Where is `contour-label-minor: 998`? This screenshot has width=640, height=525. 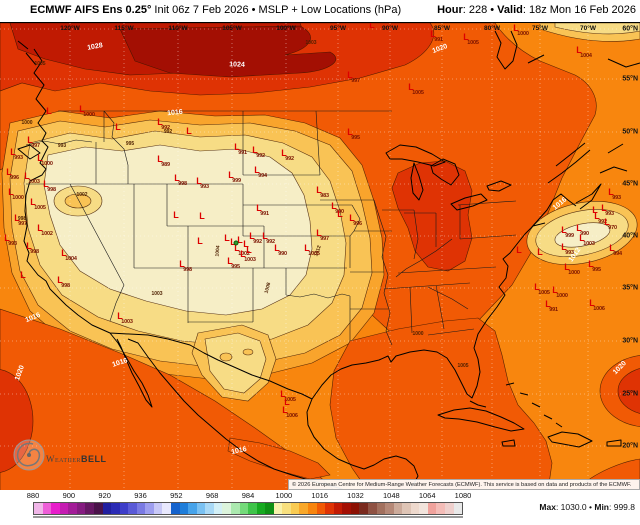 contour-label-minor: 998 is located at coordinates (22, 219).